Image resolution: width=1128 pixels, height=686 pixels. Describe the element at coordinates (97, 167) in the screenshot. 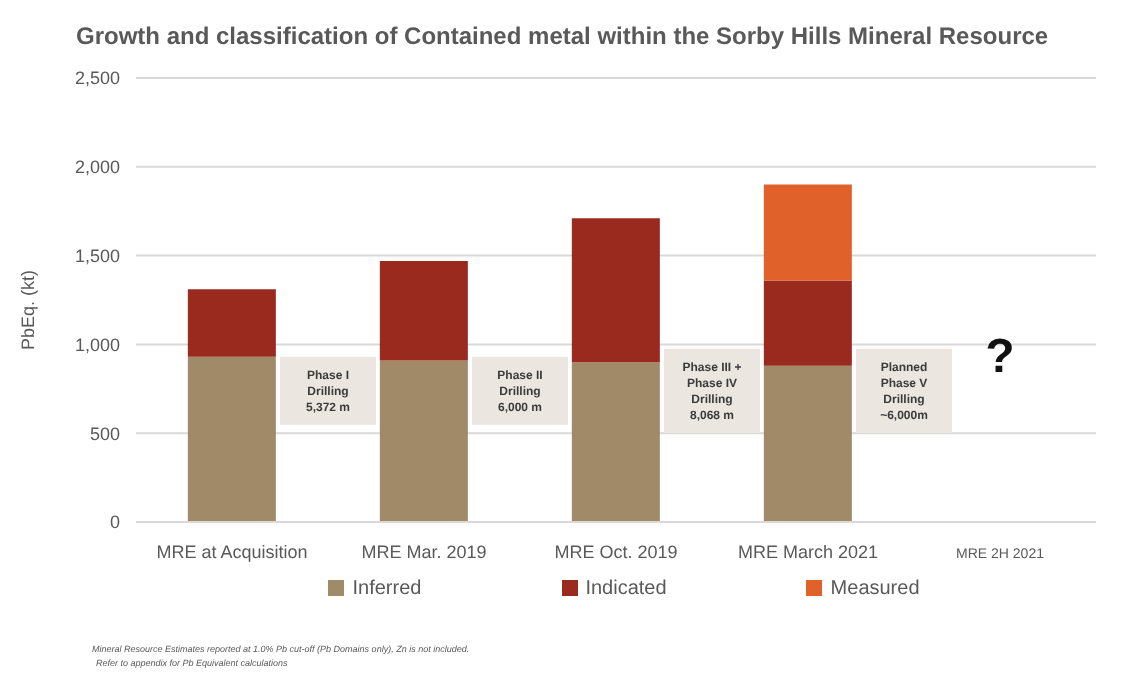

I see `y-tick-label: 2,000` at that location.